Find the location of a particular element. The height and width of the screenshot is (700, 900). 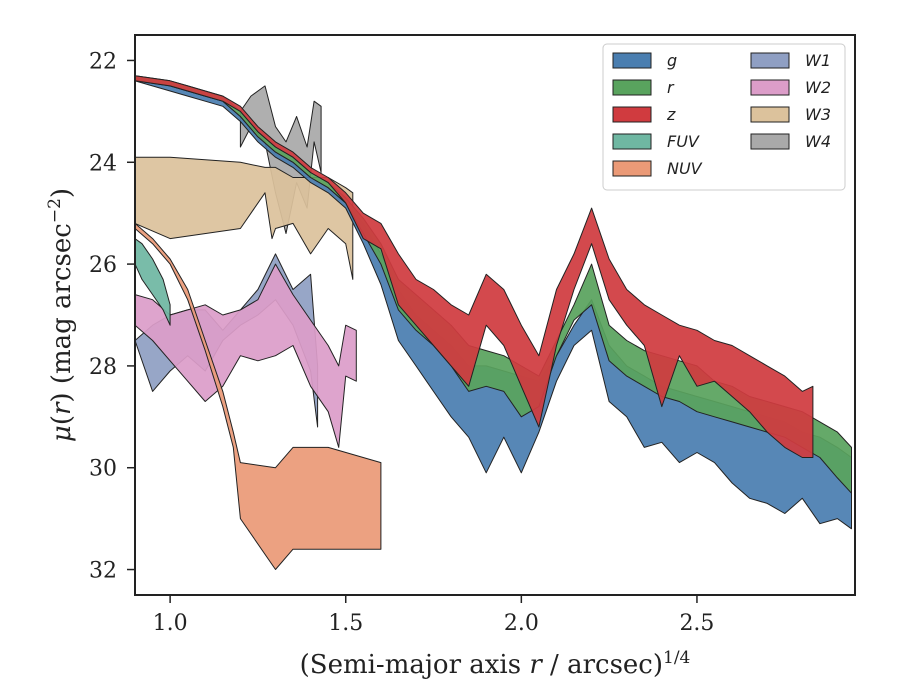

legend-swatch-g is located at coordinates (632, 60).